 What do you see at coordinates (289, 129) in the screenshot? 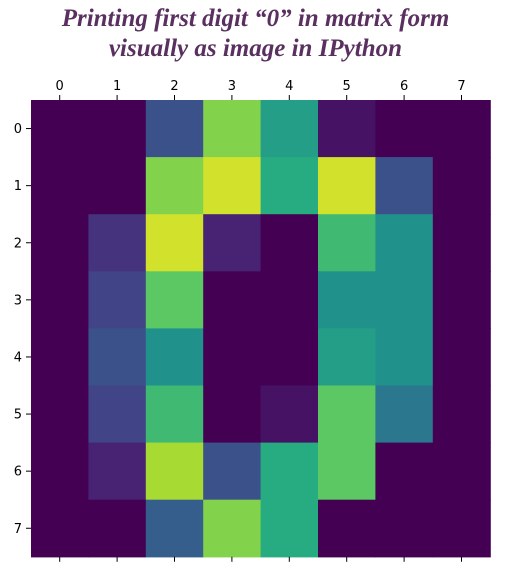
I see `heatmap-cell-r0-c4` at bounding box center [289, 129].